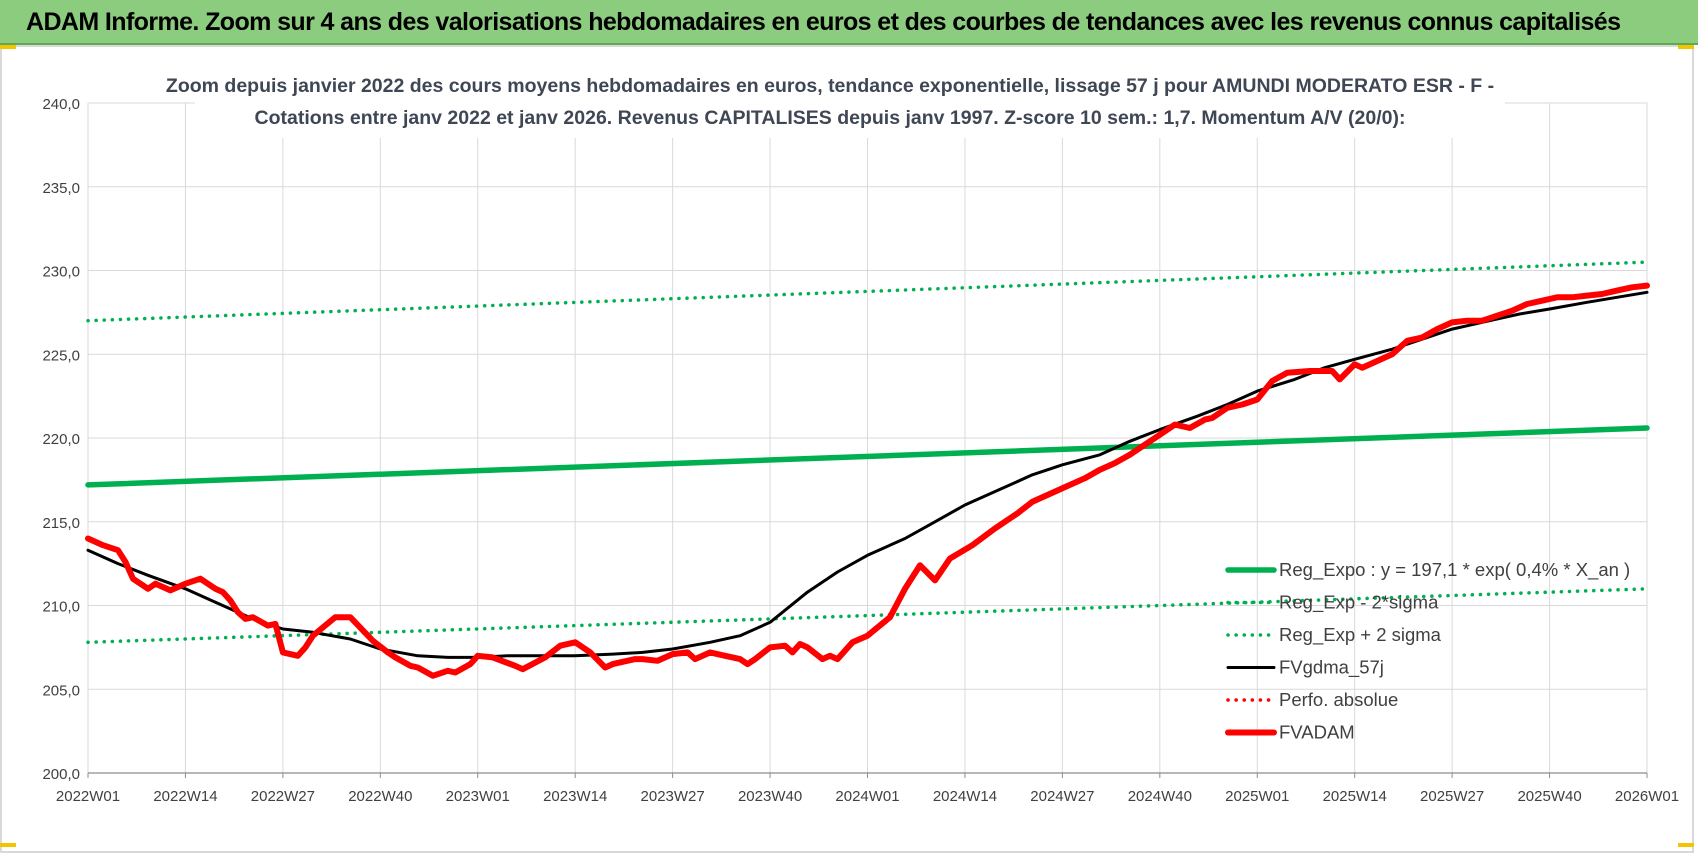 The height and width of the screenshot is (857, 1698). Describe the element at coordinates (575, 796) in the screenshot. I see `x-tick-label: 2023W14` at that location.